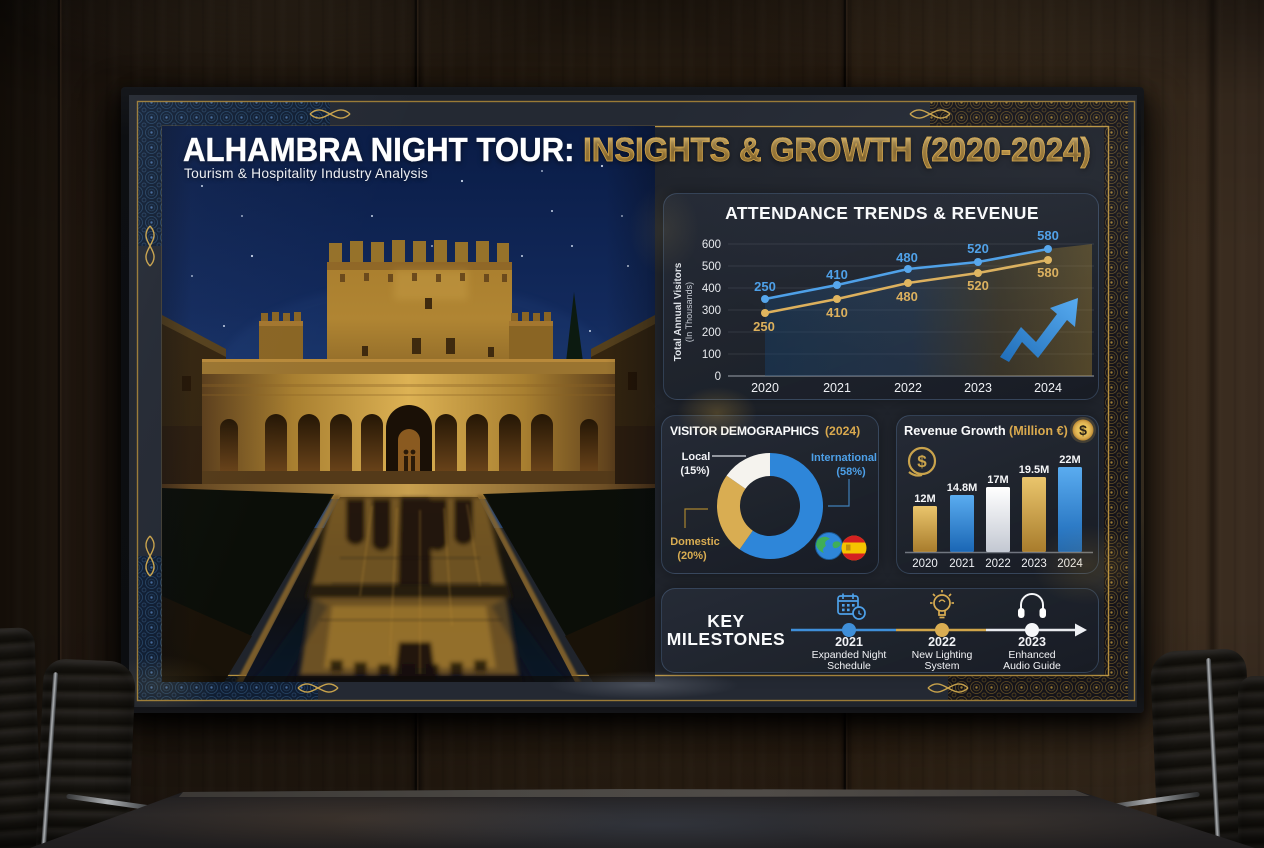  I want to click on svg-text: 500, so click(711, 267).